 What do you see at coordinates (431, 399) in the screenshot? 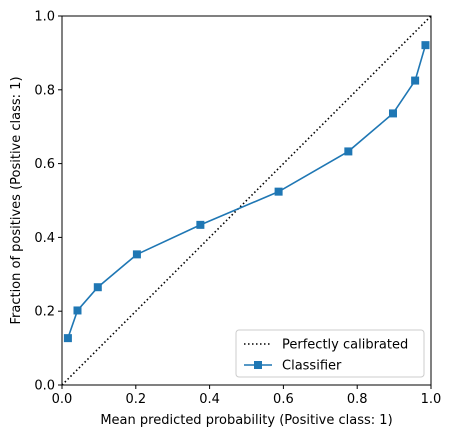
I see `x-tick-label: 1.0` at bounding box center [431, 399].